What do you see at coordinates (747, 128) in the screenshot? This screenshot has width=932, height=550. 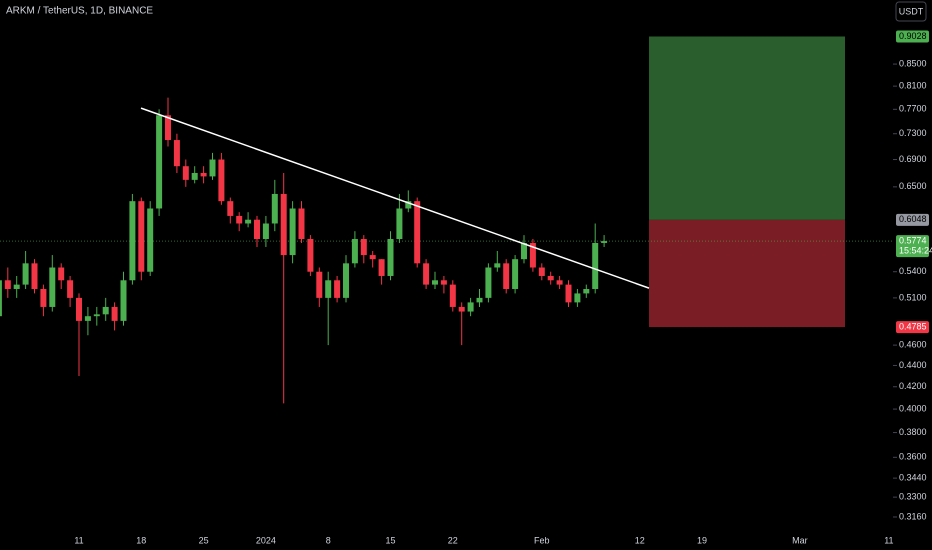 I see `position-profit` at bounding box center [747, 128].